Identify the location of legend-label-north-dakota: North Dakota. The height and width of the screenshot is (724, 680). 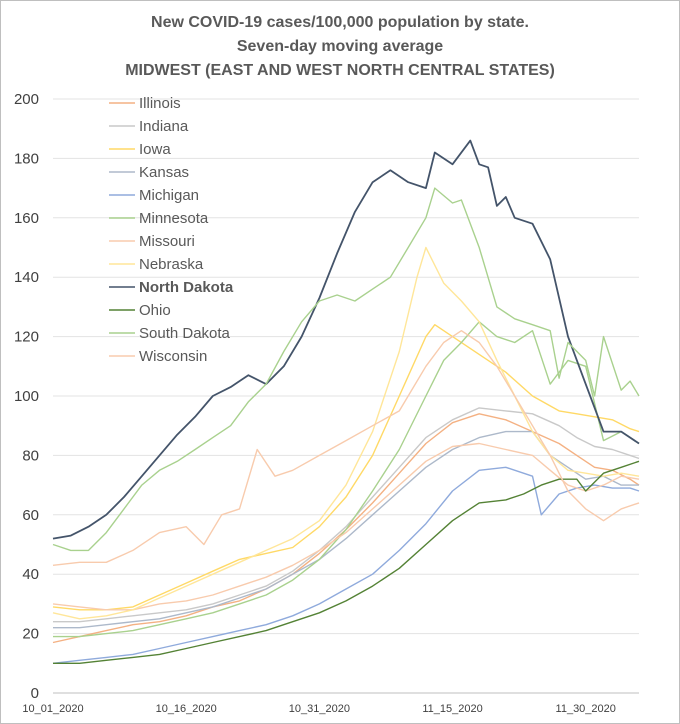
(186, 287).